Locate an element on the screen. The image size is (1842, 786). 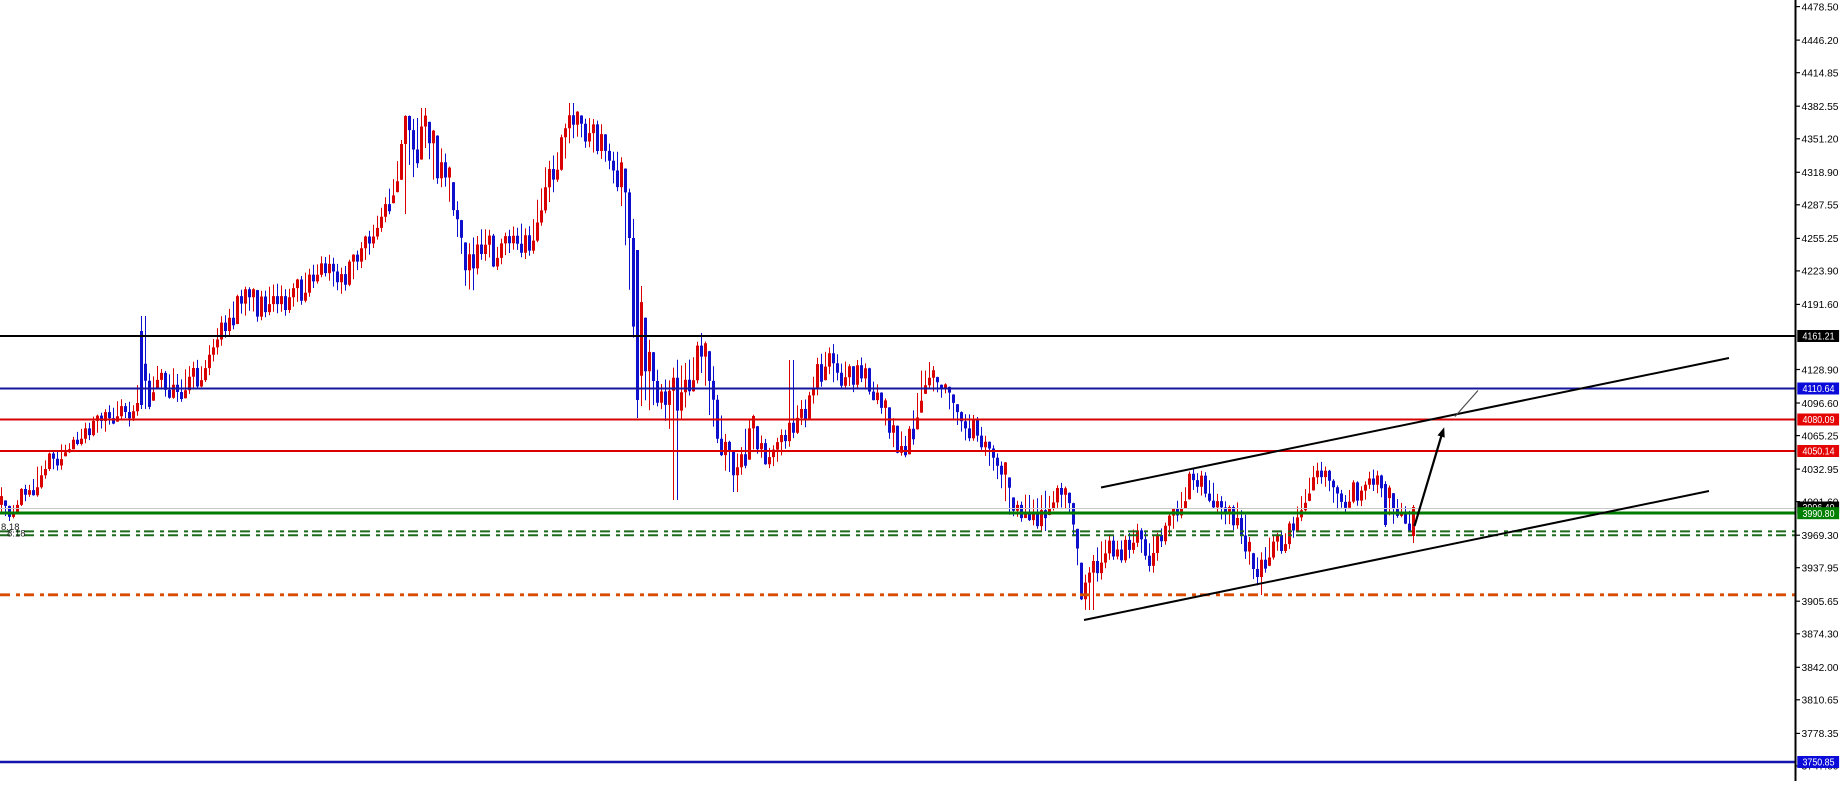
svg-text: 8:18 is located at coordinates (16, 534).